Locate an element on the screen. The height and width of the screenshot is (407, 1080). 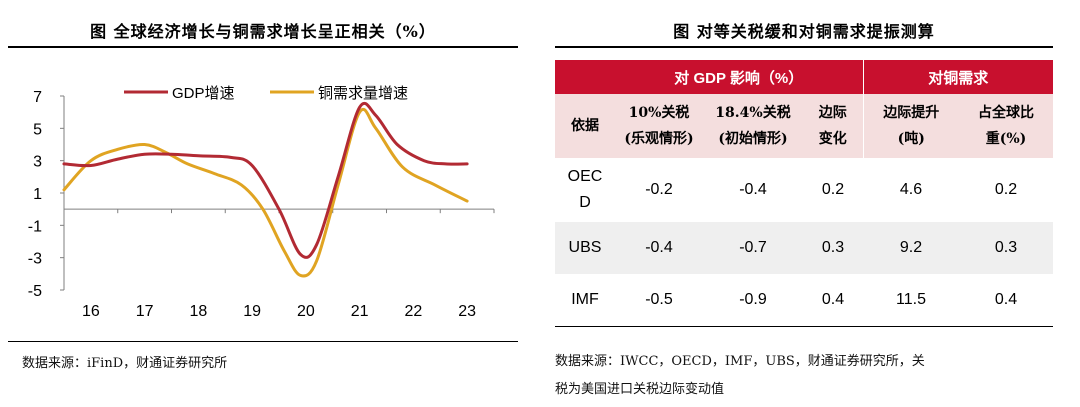
row-label: OEC D is located at coordinates (585, 190).